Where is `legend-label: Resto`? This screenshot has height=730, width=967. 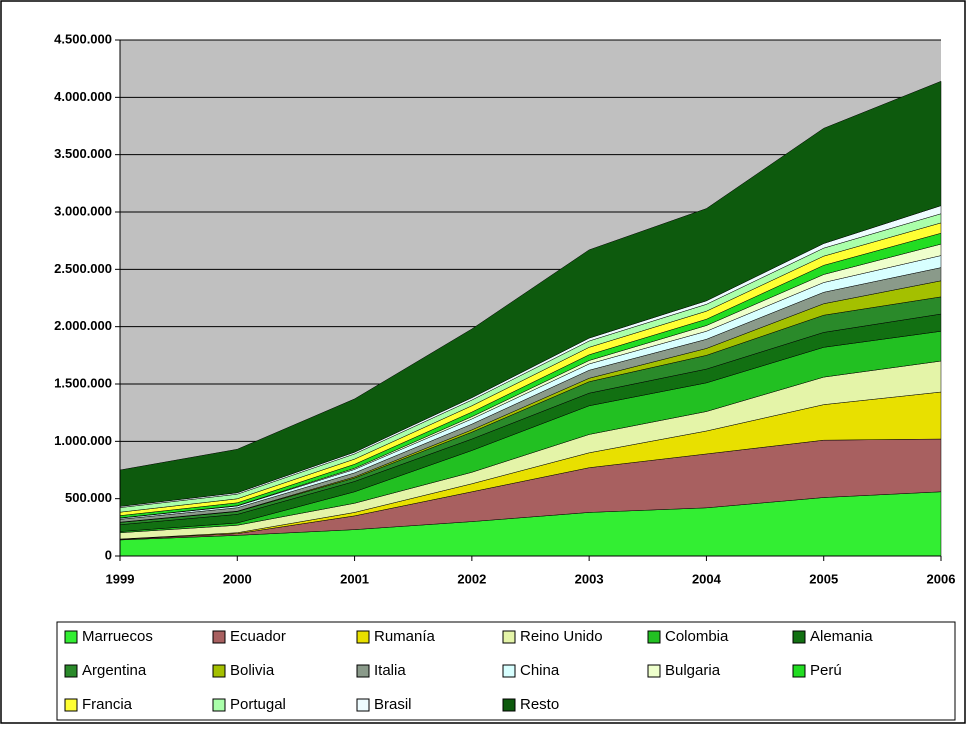 legend-label: Resto is located at coordinates (539, 704).